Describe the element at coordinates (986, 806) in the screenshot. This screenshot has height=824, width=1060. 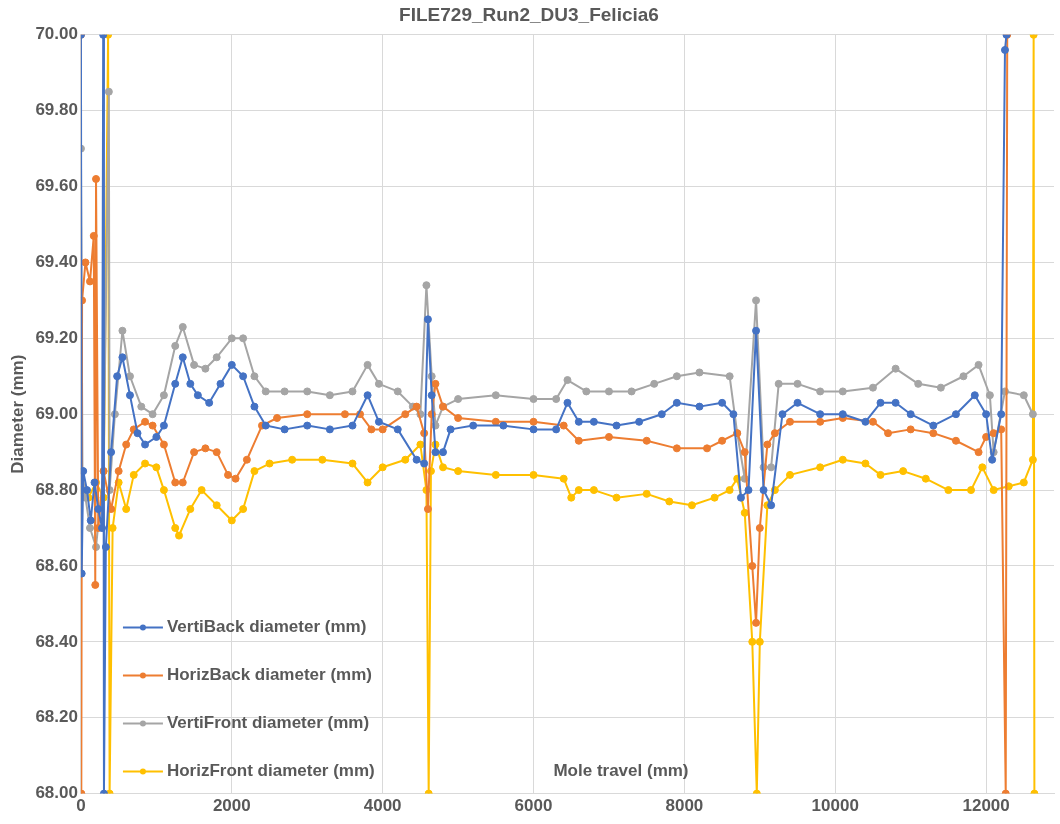
I see `x-tick-label: 12000` at that location.